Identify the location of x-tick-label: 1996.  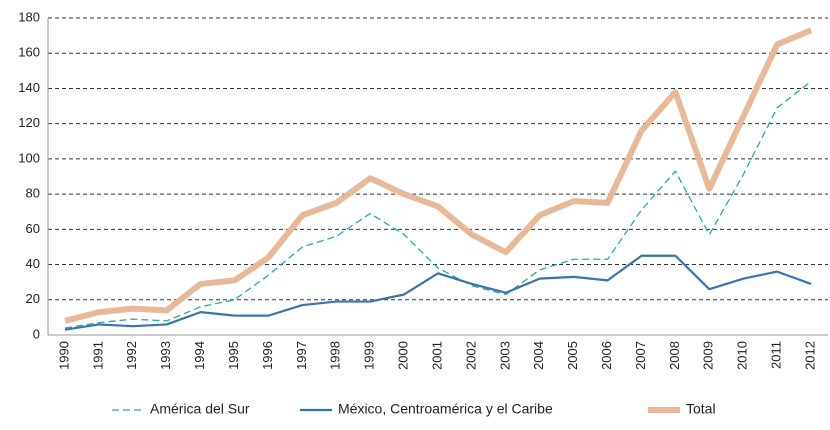
(267, 355).